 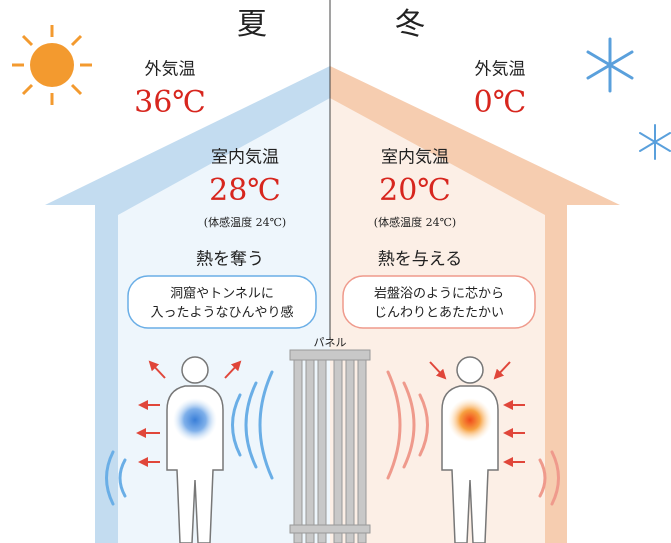 I want to click on description: じんわりとあたたかい, so click(x=439, y=313).